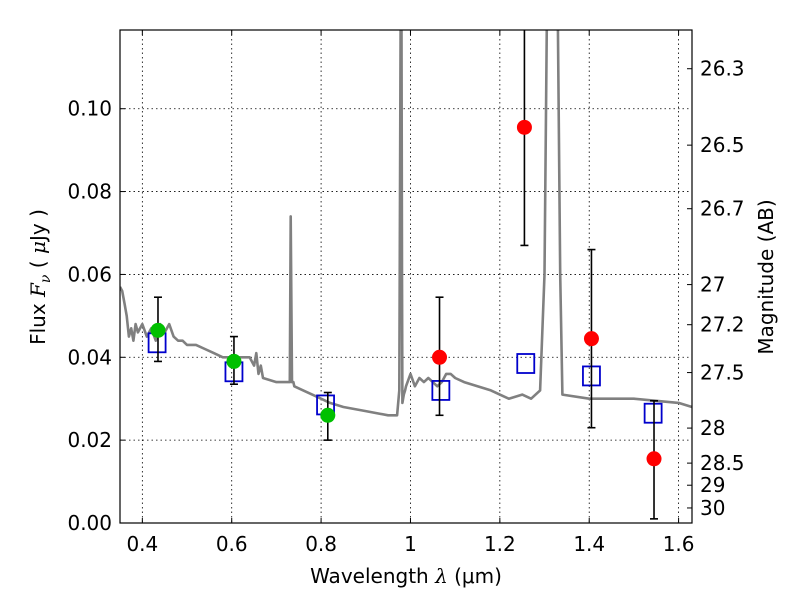 Image resolution: width=800 pixels, height=600 pixels. I want to click on y-tick-label: 0.00, so click(89, 523).